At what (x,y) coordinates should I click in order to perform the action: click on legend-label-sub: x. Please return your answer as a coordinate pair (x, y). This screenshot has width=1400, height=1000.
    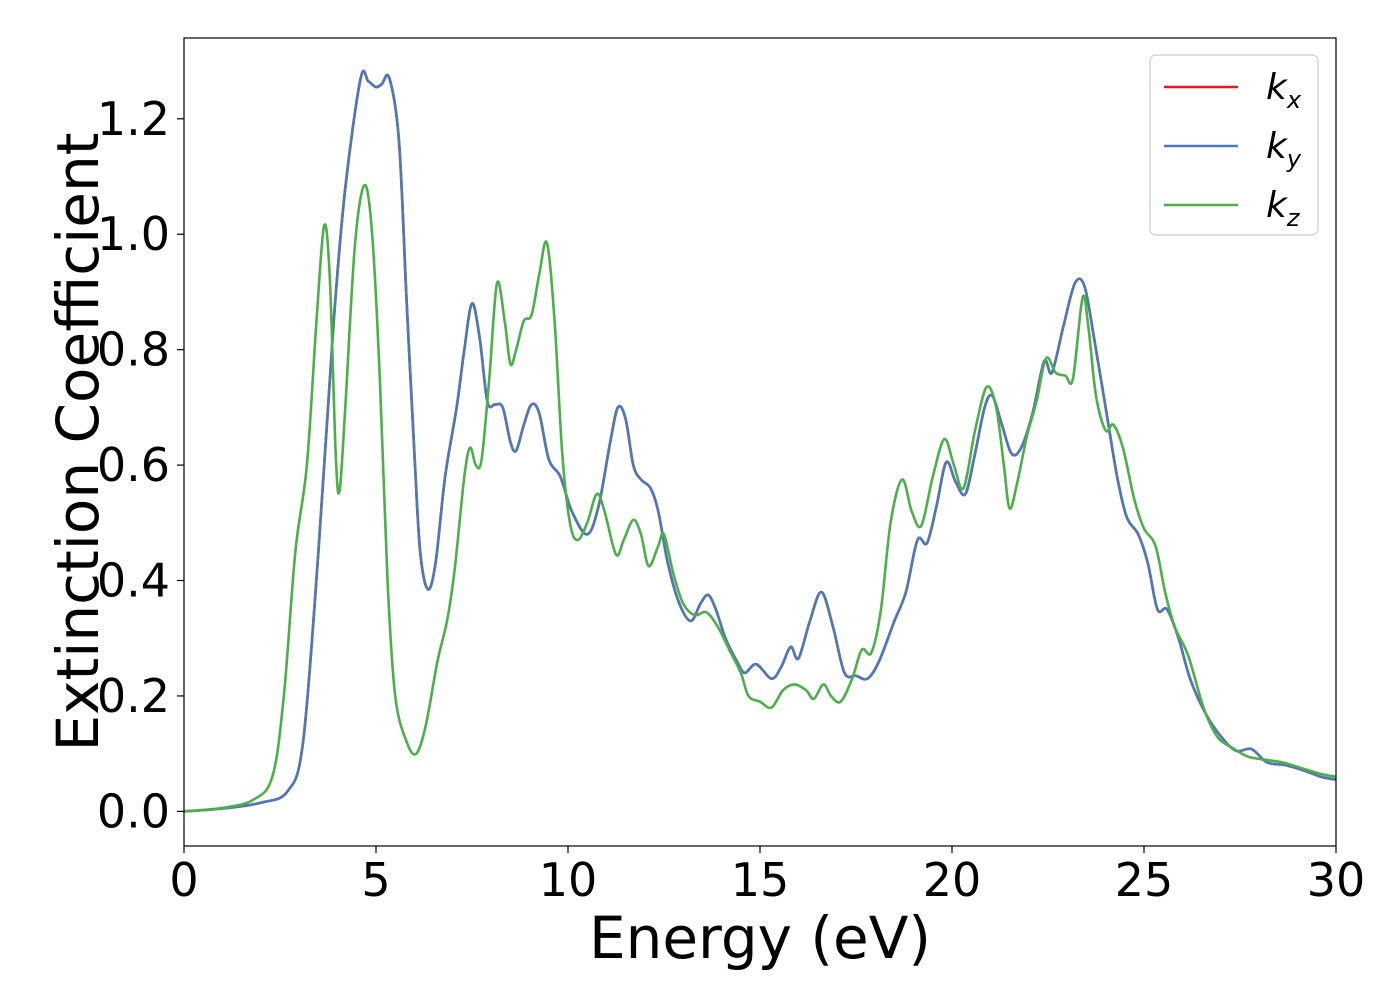
    Looking at the image, I should click on (1294, 100).